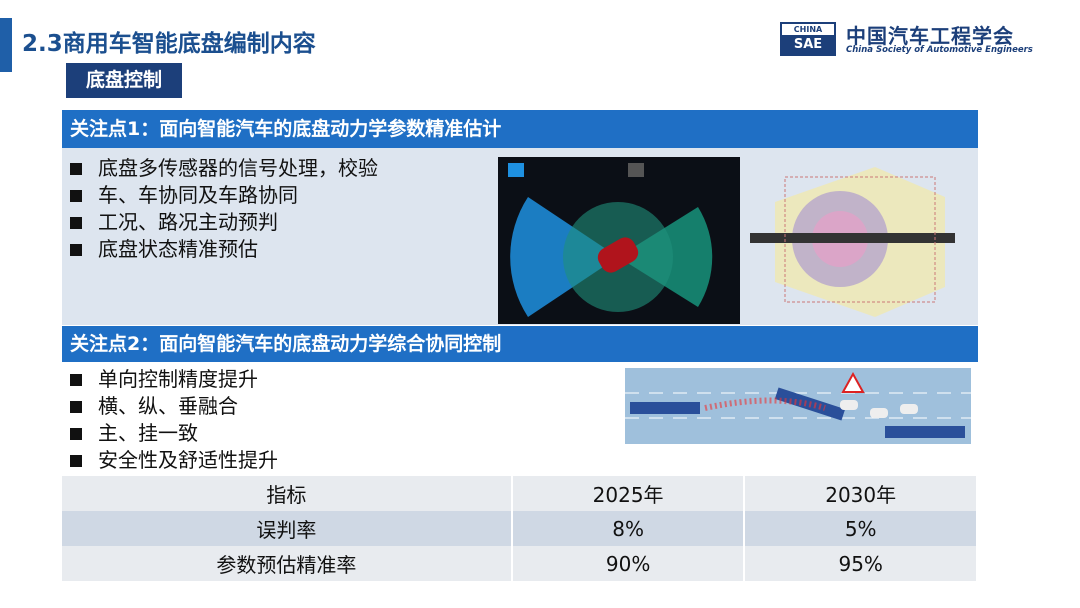 Image resolution: width=1080 pixels, height=608 pixels. Describe the element at coordinates (520, 344) in the screenshot. I see `section-header: 关注点2：面向智能汽车的底盘动力学综合协同控制` at that location.